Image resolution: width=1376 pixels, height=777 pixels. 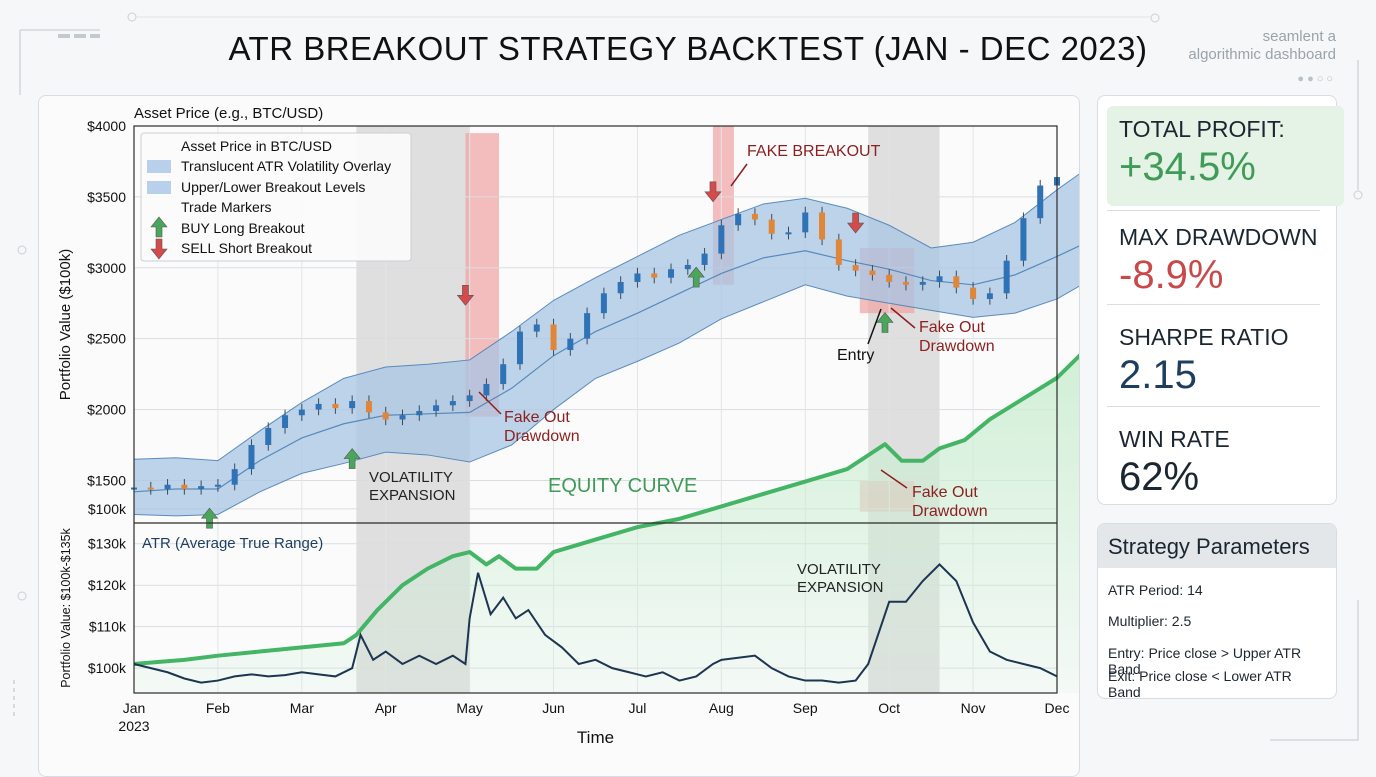 I want to click on y-tick-label: $4000, so click(x=106, y=126).